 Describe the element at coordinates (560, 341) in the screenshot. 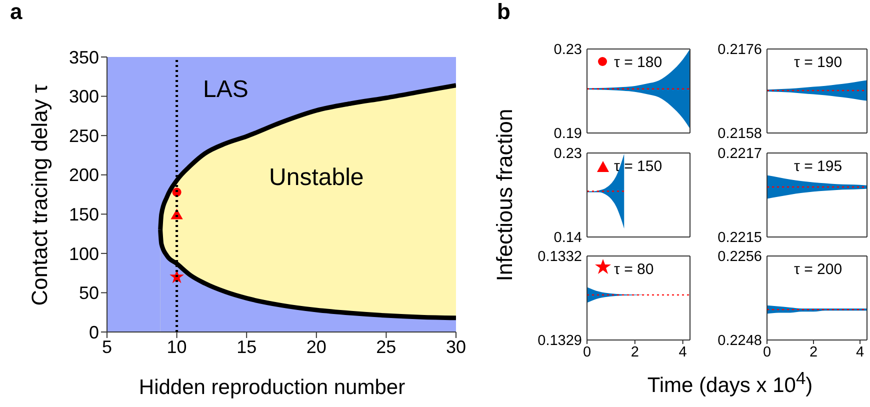

I see `y-tick-label: 0.1329` at that location.